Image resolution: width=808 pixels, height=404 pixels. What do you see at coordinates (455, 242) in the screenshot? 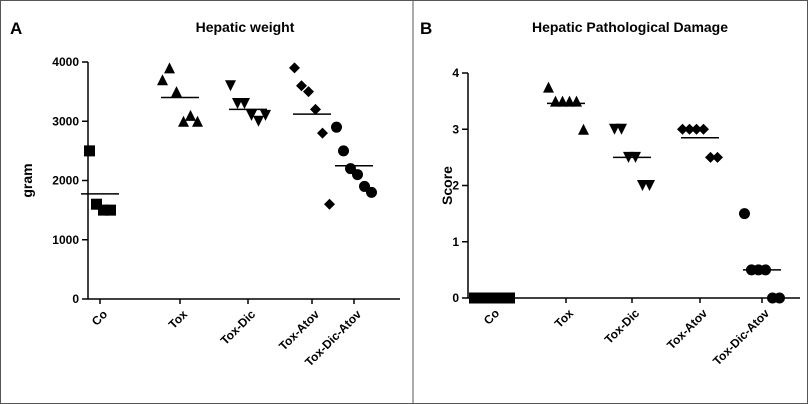
I see `y-tick-label: 1` at bounding box center [455, 242].